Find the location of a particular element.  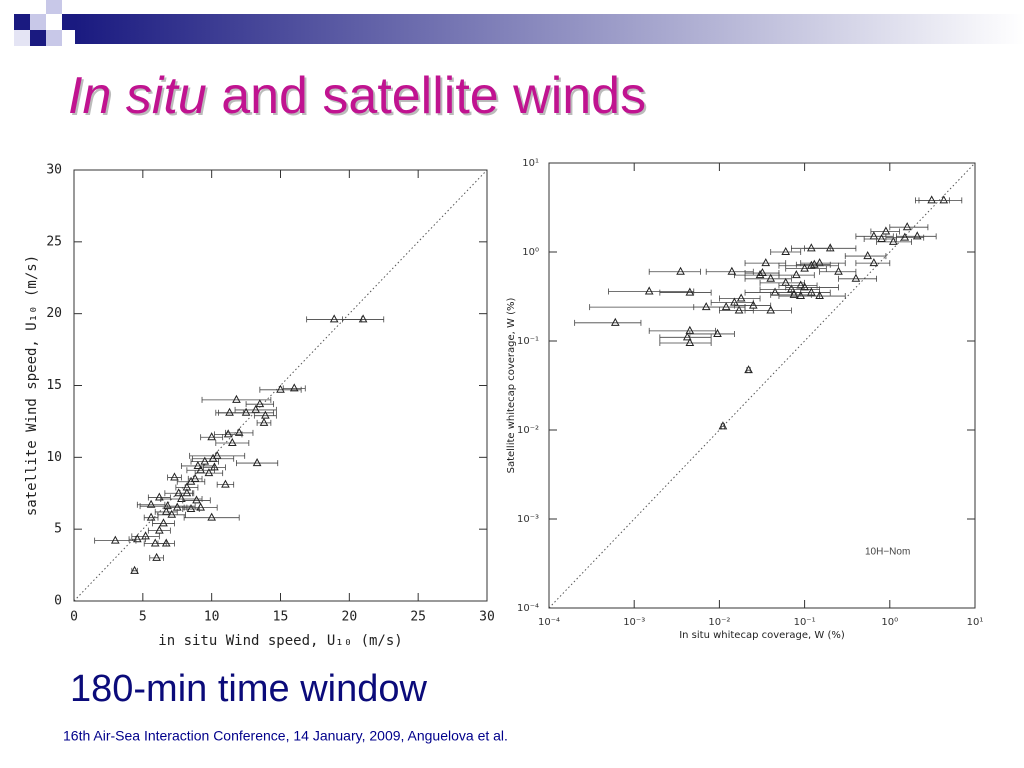

annotation: 10H−Nom is located at coordinates (887, 552).